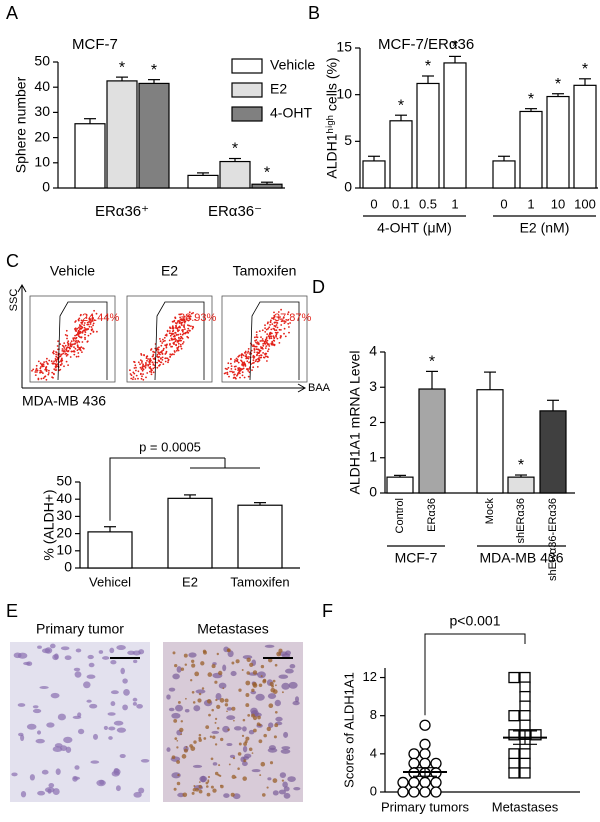 The image size is (600, 822). I want to click on legend-swatch, so click(247, 90).